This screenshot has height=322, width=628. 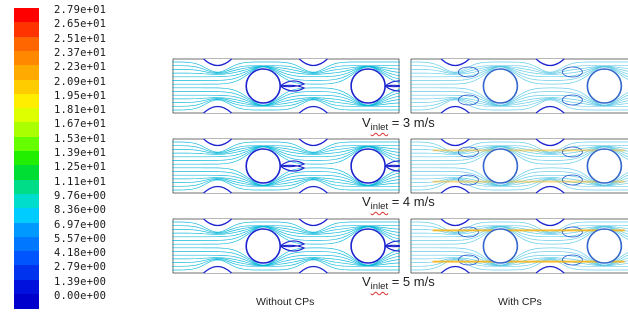 What do you see at coordinates (80, 281) in the screenshot?
I see `legend-label: 1.39e+00` at bounding box center [80, 281].